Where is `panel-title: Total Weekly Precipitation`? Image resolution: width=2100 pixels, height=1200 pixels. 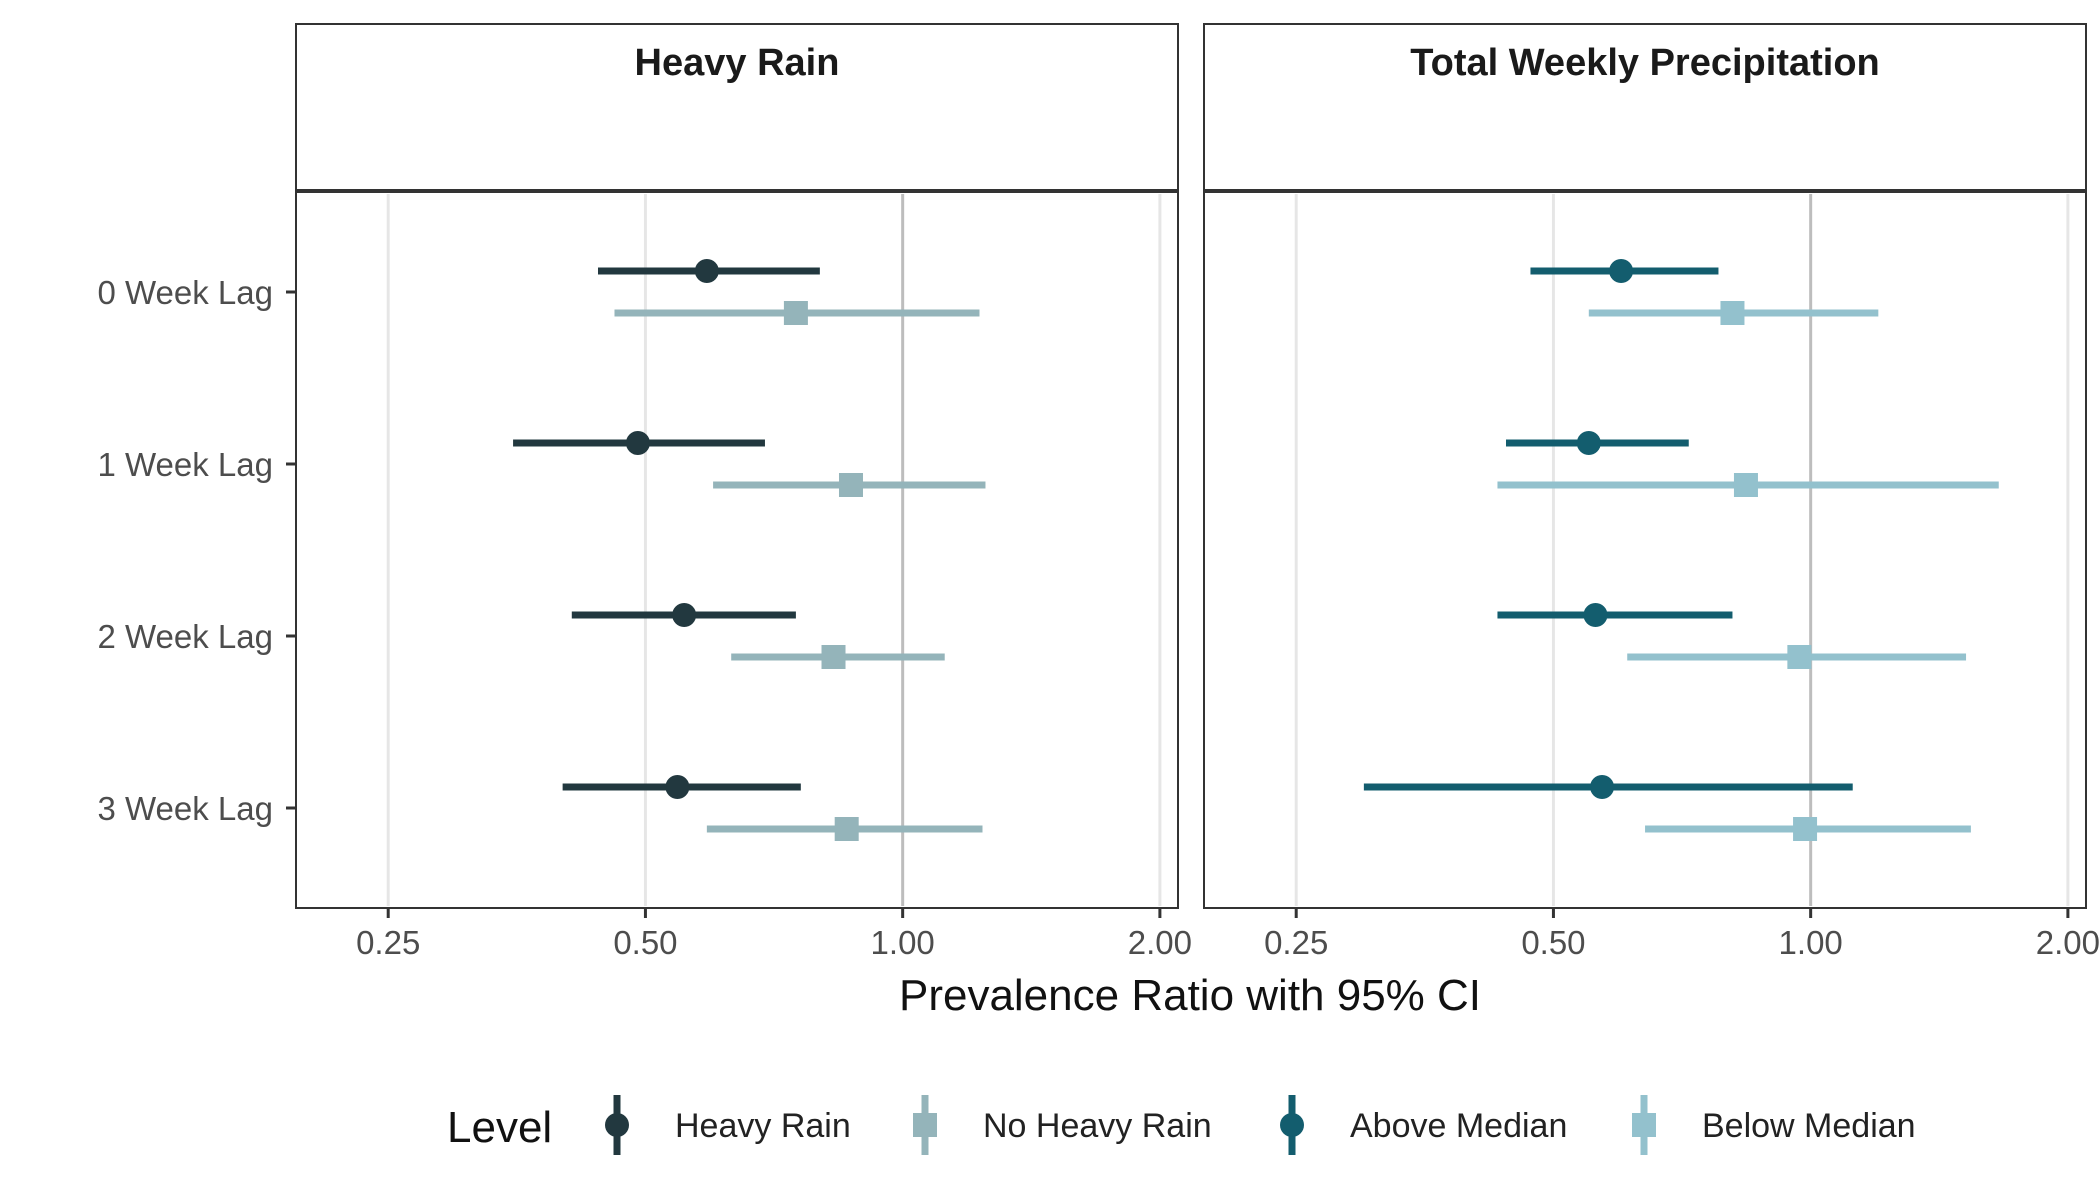
panel-title: Total Weekly Precipitation is located at coordinates (1645, 63).